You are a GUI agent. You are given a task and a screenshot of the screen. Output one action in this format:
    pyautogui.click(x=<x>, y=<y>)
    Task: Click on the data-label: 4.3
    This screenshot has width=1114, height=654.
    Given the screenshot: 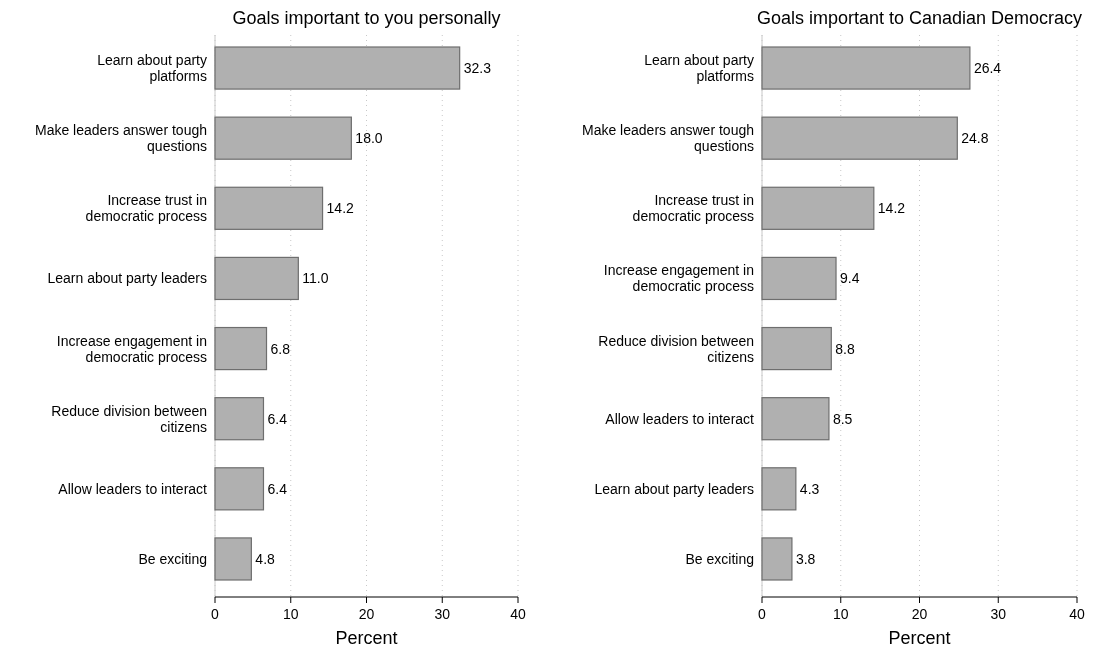 What is the action you would take?
    pyautogui.click(x=809, y=488)
    